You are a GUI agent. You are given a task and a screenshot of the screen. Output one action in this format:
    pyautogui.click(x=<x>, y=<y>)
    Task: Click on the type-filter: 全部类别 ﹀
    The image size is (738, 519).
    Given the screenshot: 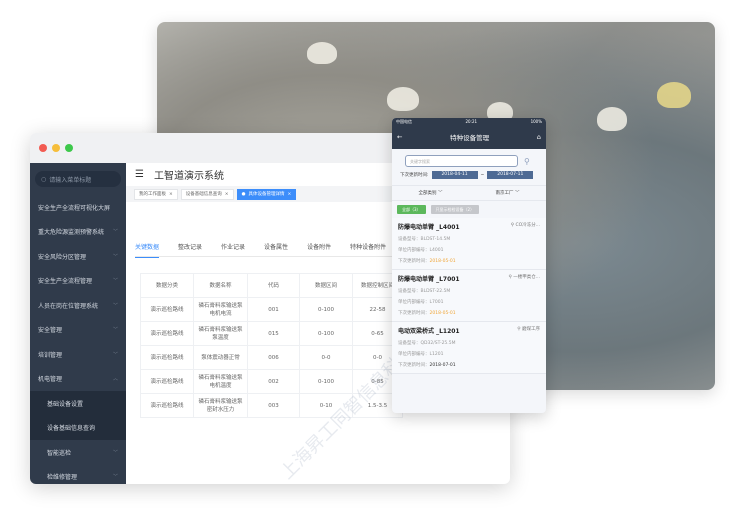 What is the action you would take?
    pyautogui.click(x=430, y=193)
    